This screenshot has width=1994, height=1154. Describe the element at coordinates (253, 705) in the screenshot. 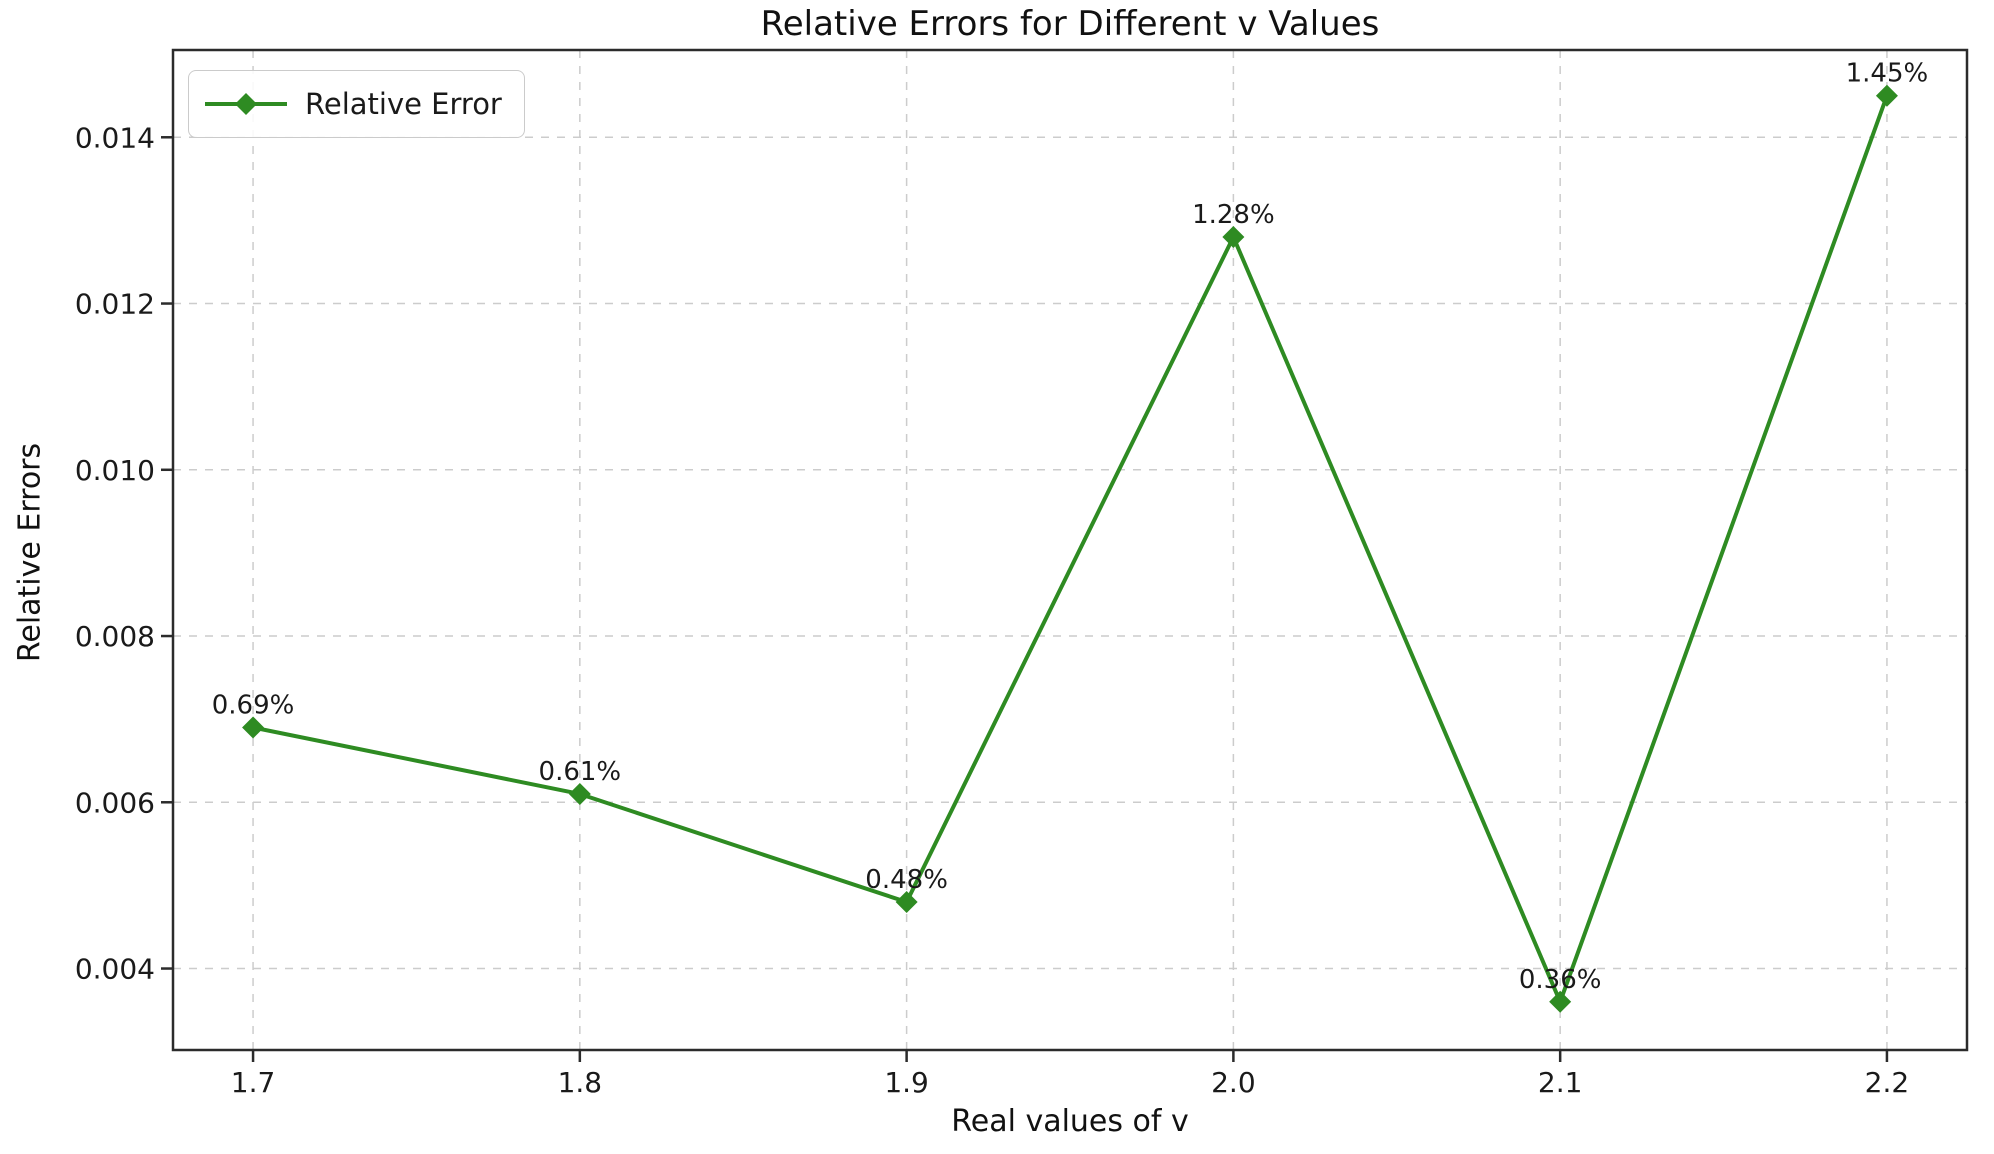

I see `point-label-1.7: 0.69%` at that location.